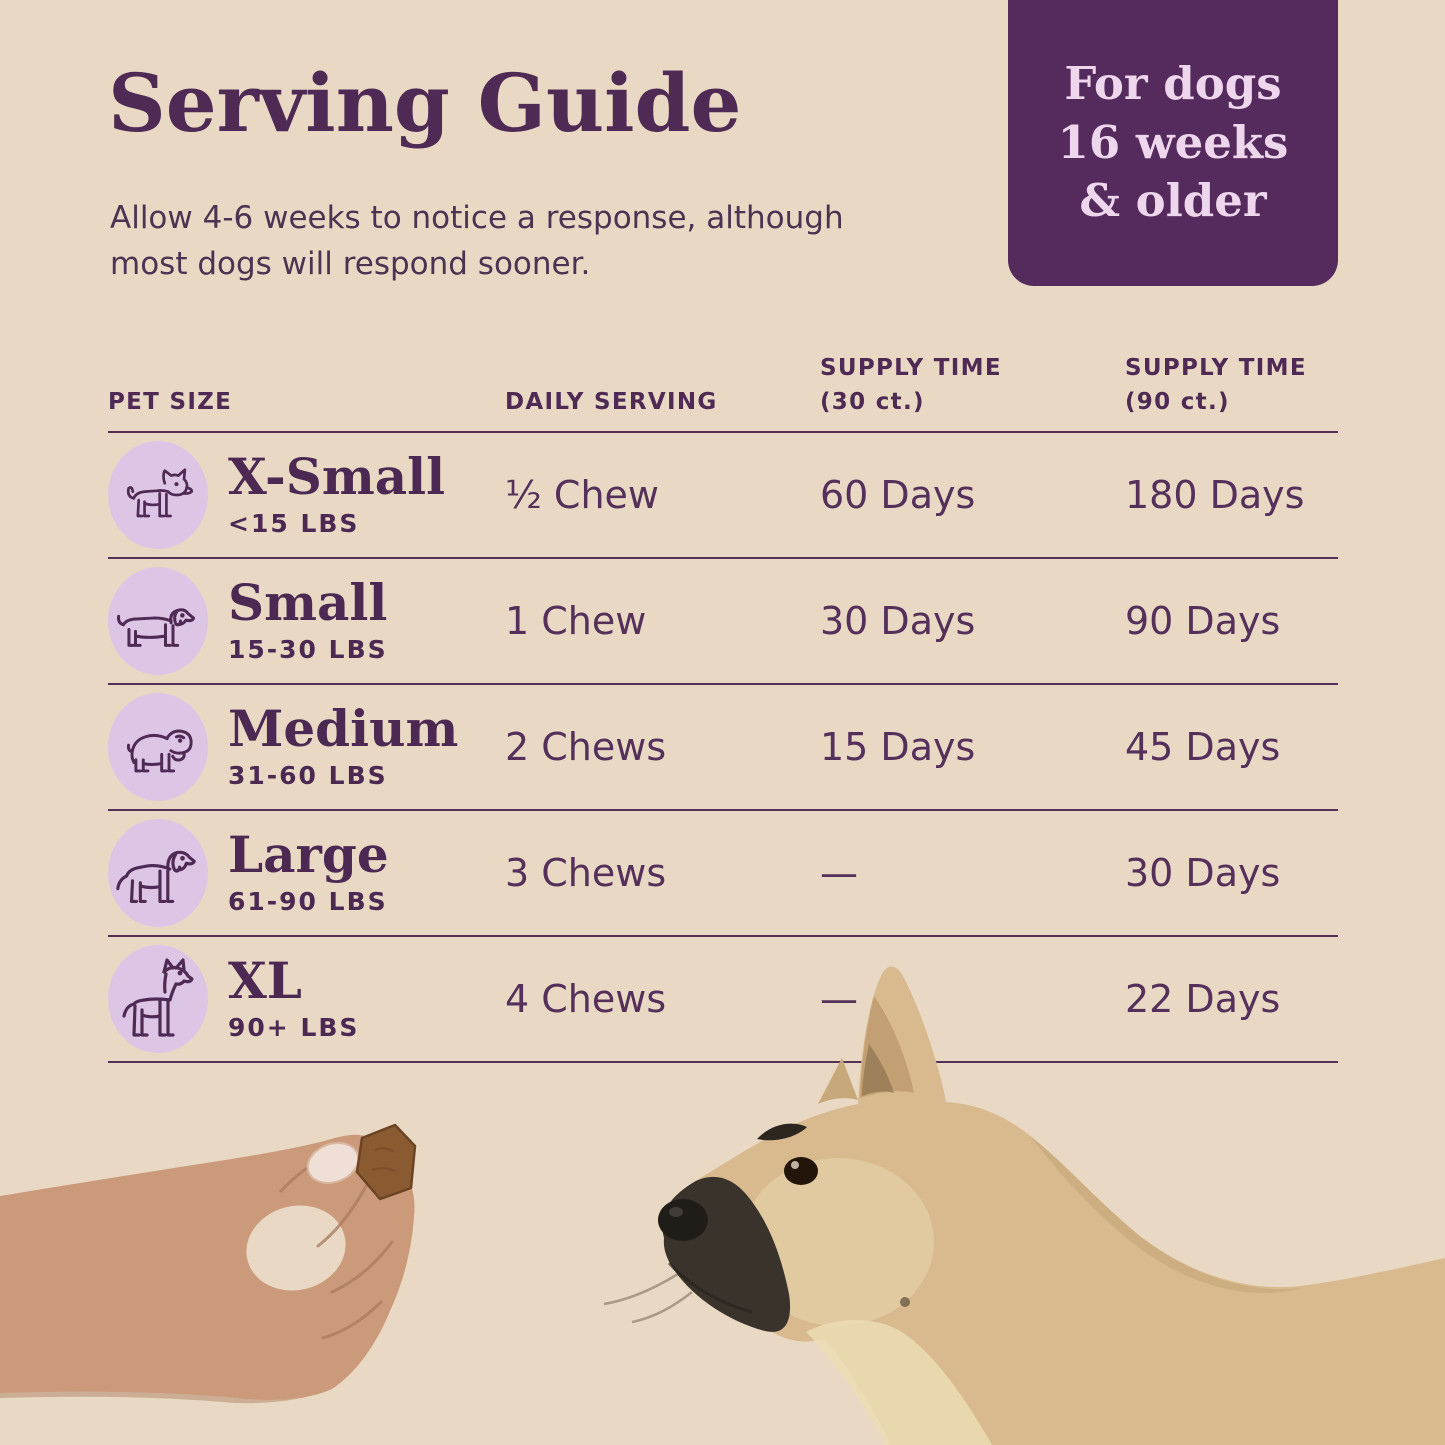 This screenshot has width=1445, height=1445. Describe the element at coordinates (386, 1162) in the screenshot. I see `chew-photo` at that location.